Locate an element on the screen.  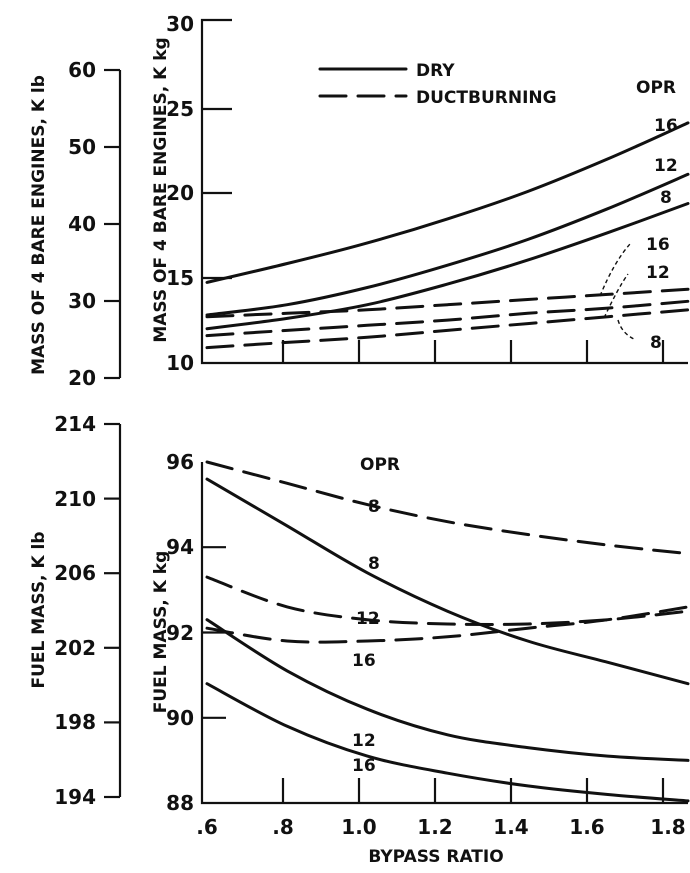
bottom-xtick-label: 1.4 is located at coordinates (510, 827).